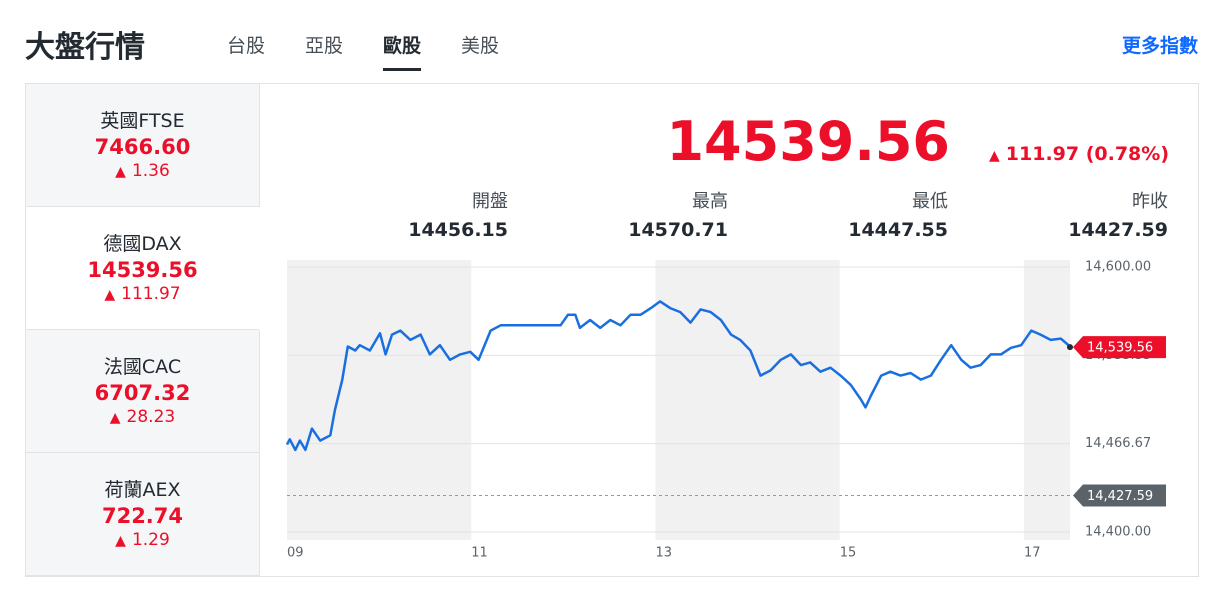 The image size is (1219, 613). I want to click on price: 14539.56, so click(808, 141).